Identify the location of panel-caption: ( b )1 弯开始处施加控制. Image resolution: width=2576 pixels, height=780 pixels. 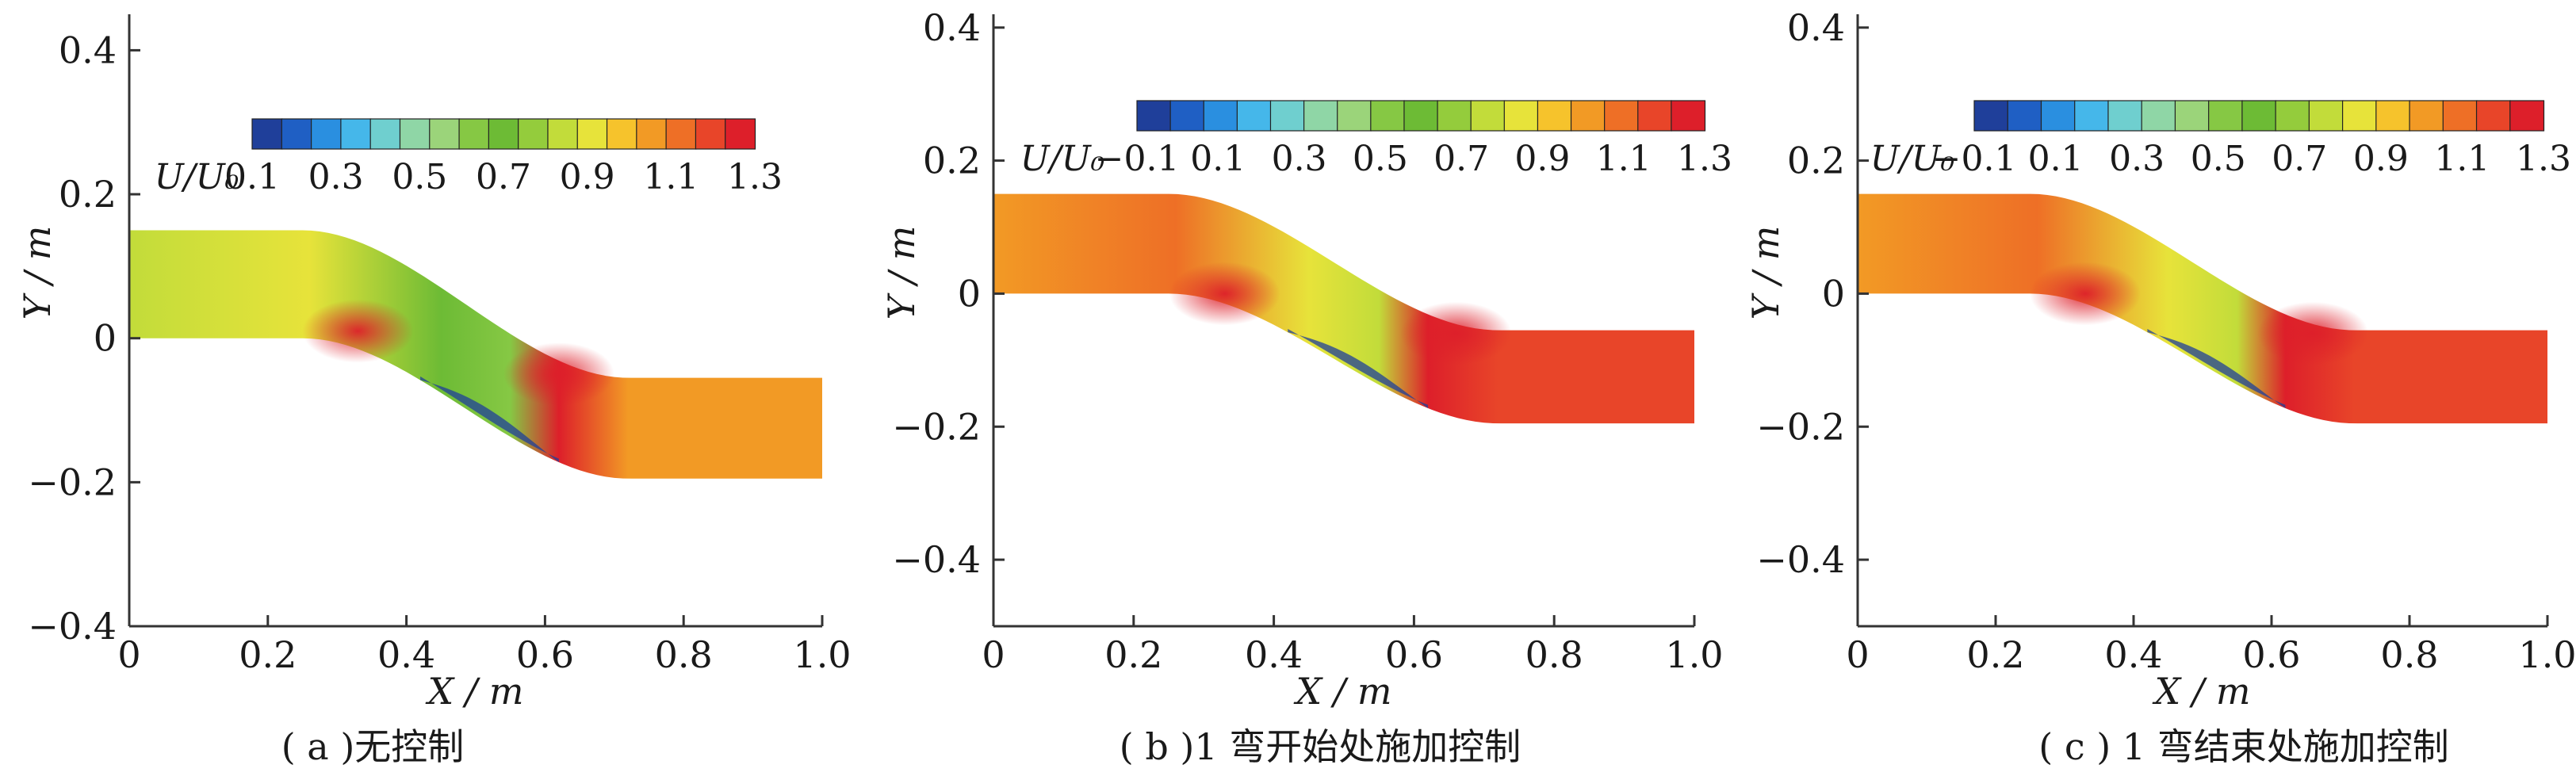
(1320, 746).